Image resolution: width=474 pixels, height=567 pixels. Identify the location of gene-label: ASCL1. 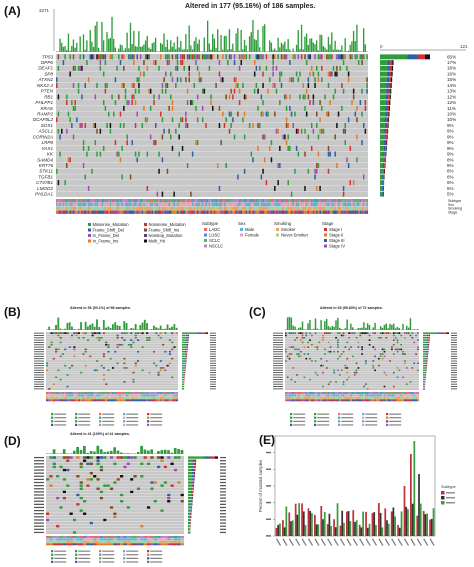
(45, 131).